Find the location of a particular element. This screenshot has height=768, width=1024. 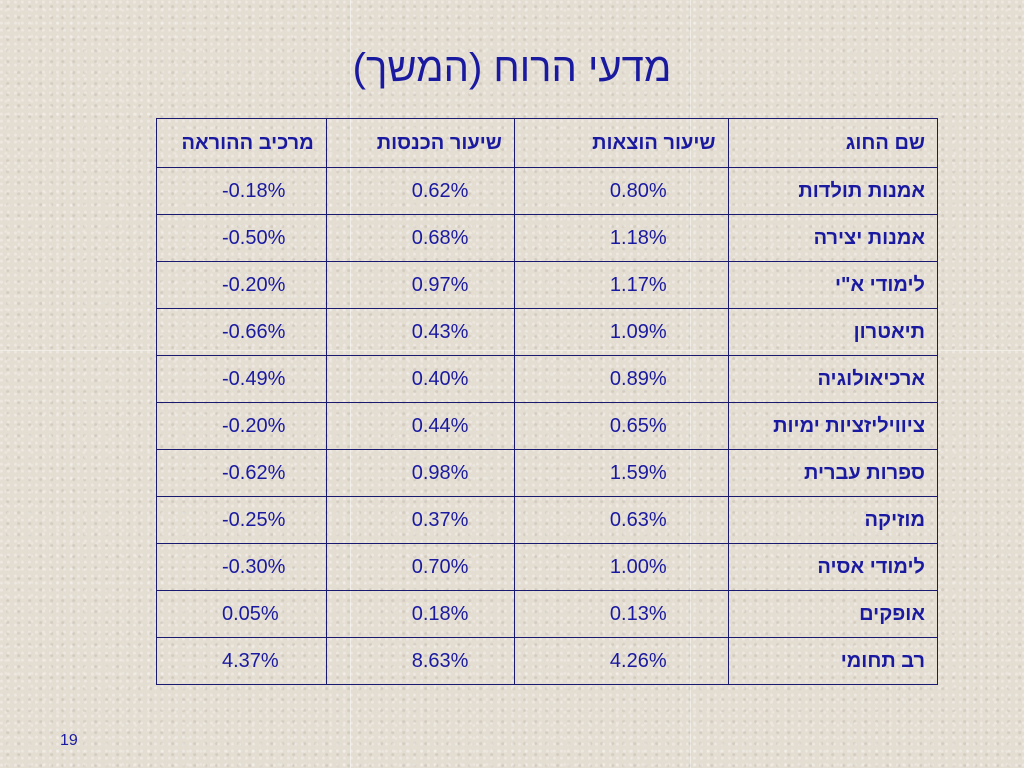

slide-title: מדעי הרוח (המשך) is located at coordinates (512, 68).